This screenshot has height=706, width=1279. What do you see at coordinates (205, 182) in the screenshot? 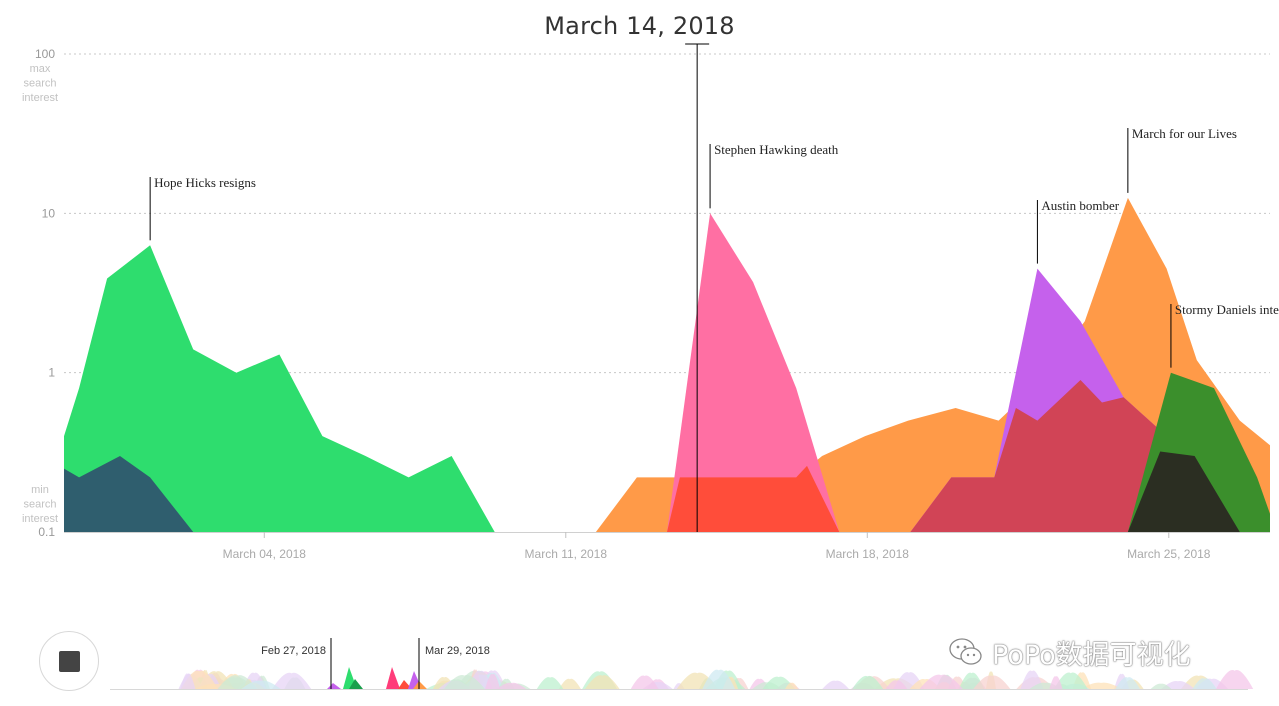
I see `annotation-label: Hope Hicks resigns` at bounding box center [205, 182].